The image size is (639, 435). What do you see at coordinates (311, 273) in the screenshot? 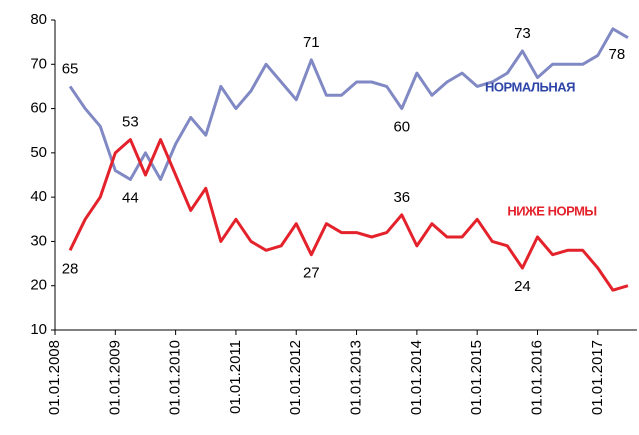
I see `data-label: 27` at bounding box center [311, 273].